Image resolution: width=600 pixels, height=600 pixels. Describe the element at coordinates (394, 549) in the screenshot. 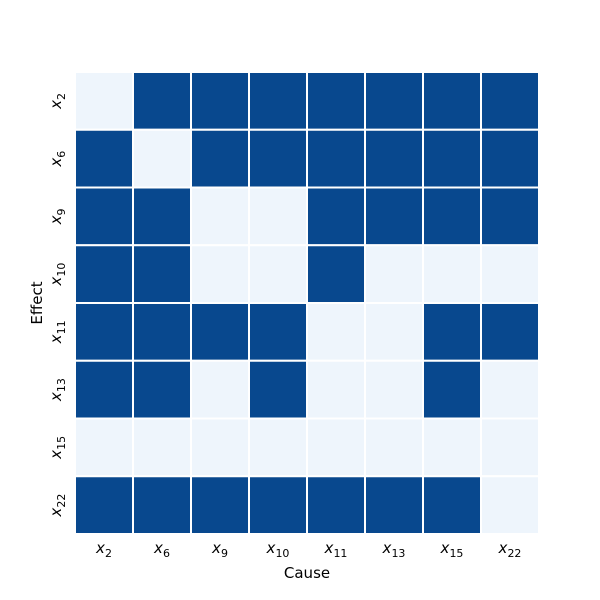

I see `x-tick-label: x13` at that location.